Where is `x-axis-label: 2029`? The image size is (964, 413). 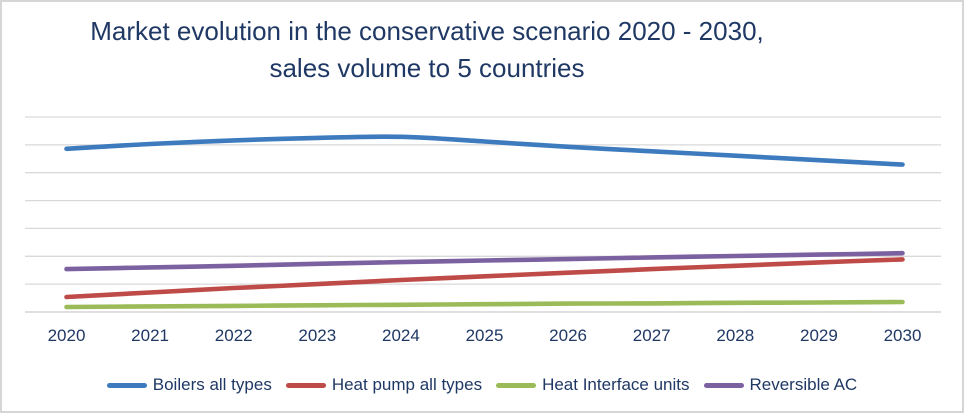
x-axis-label: 2029 is located at coordinates (819, 335).